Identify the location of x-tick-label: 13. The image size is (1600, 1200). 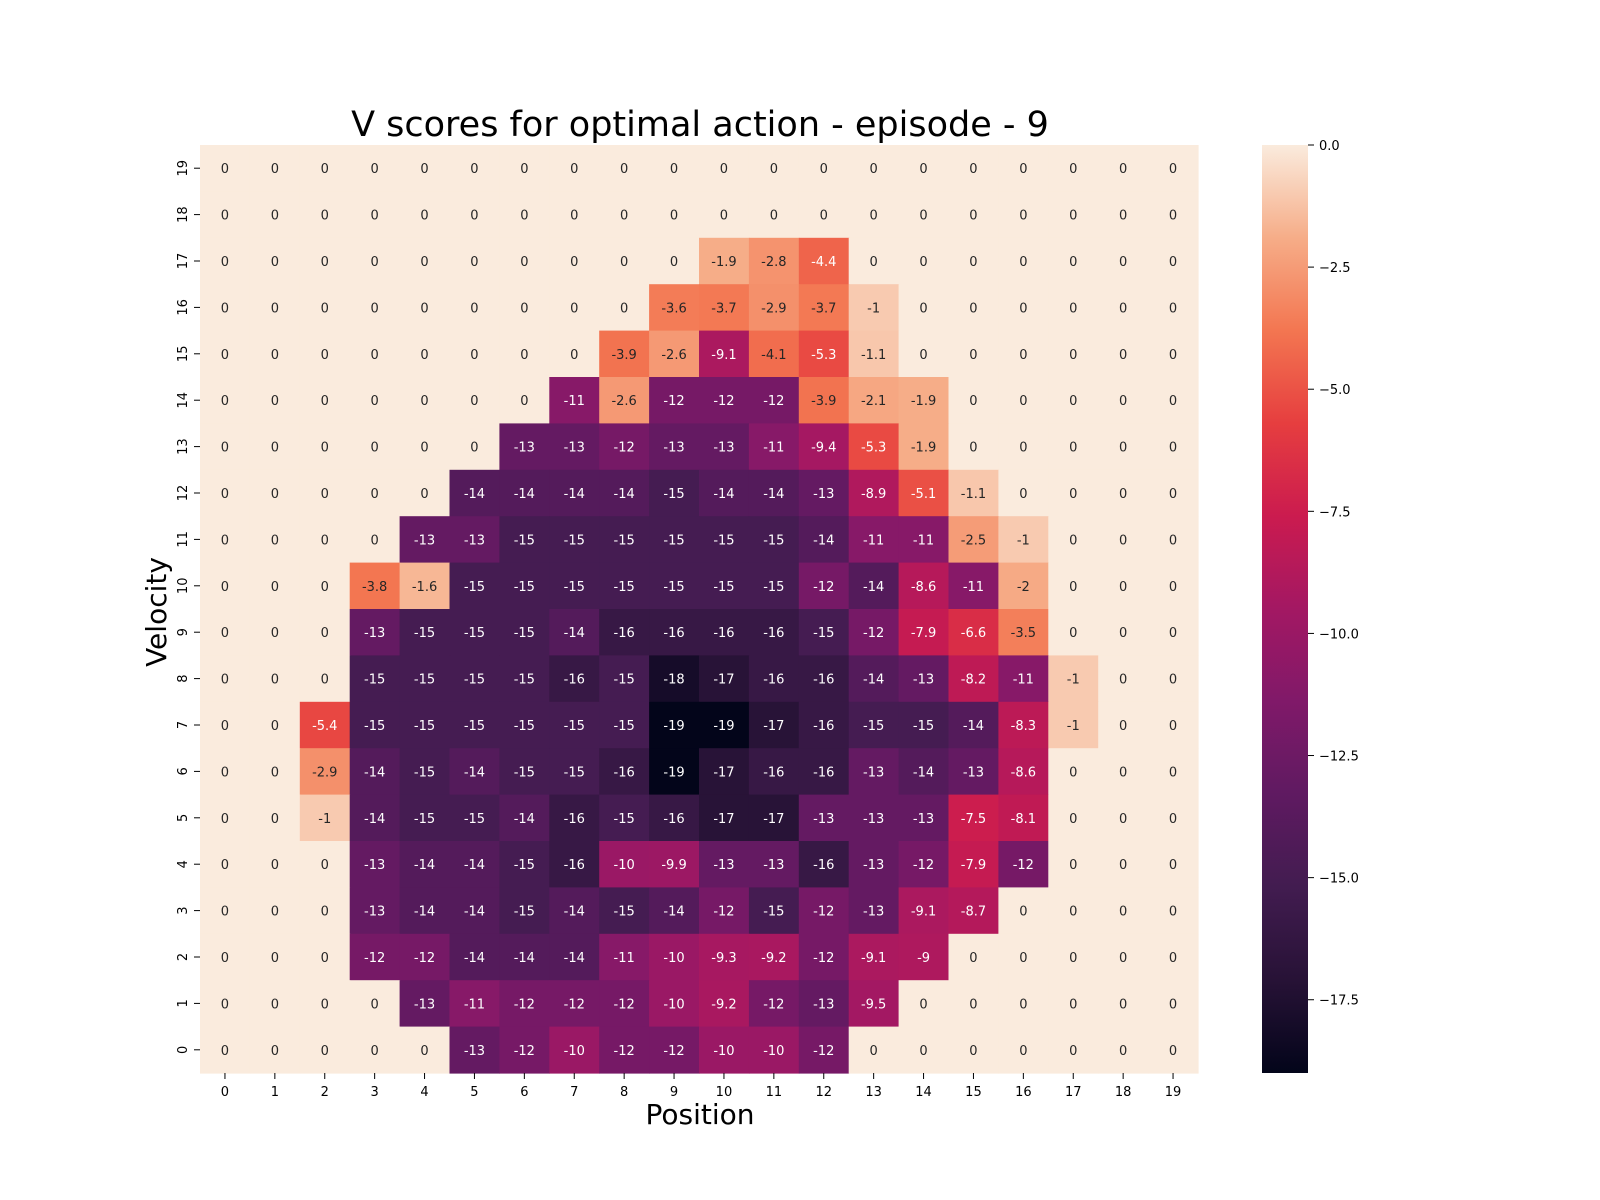
(873, 1092).